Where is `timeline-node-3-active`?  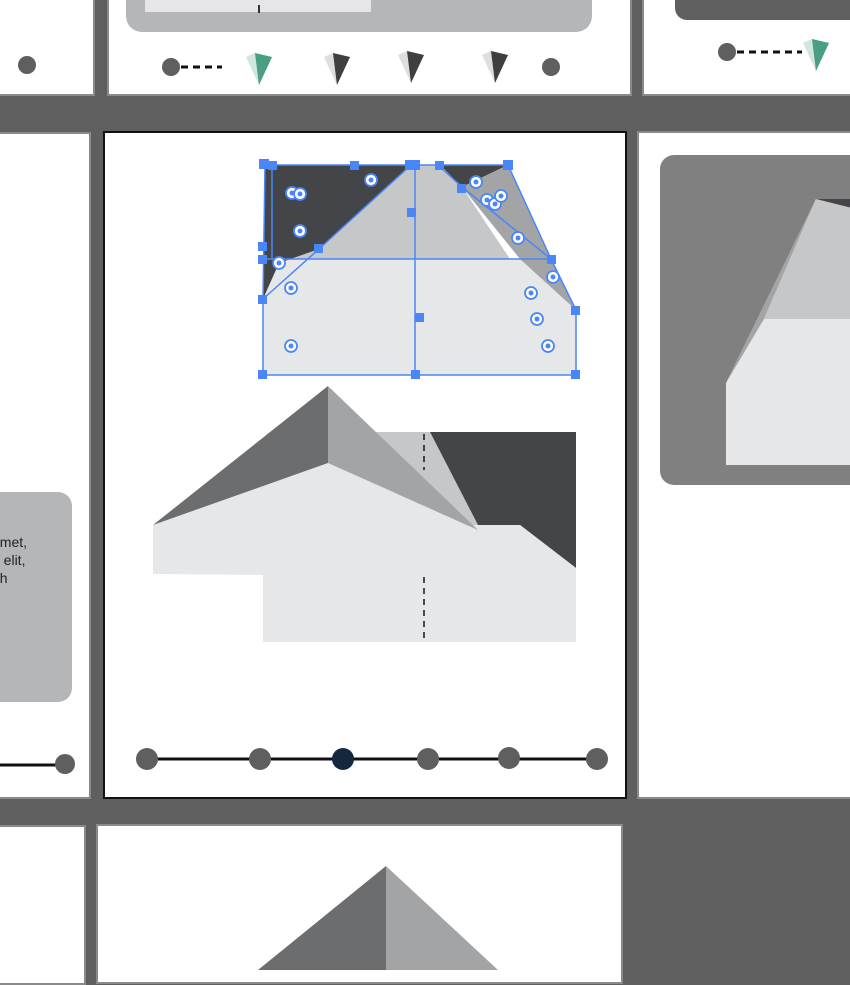
timeline-node-3-active is located at coordinates (343, 759).